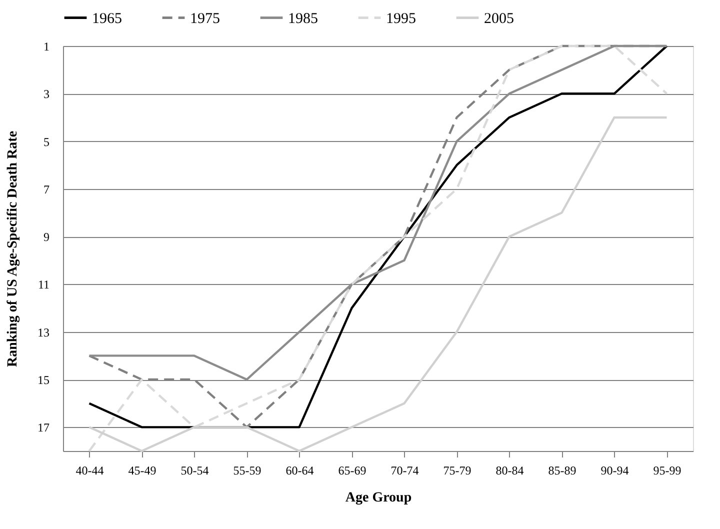 This screenshot has width=720, height=529. Describe the element at coordinates (404, 471) in the screenshot. I see `x-tick-label: 70-74` at that location.